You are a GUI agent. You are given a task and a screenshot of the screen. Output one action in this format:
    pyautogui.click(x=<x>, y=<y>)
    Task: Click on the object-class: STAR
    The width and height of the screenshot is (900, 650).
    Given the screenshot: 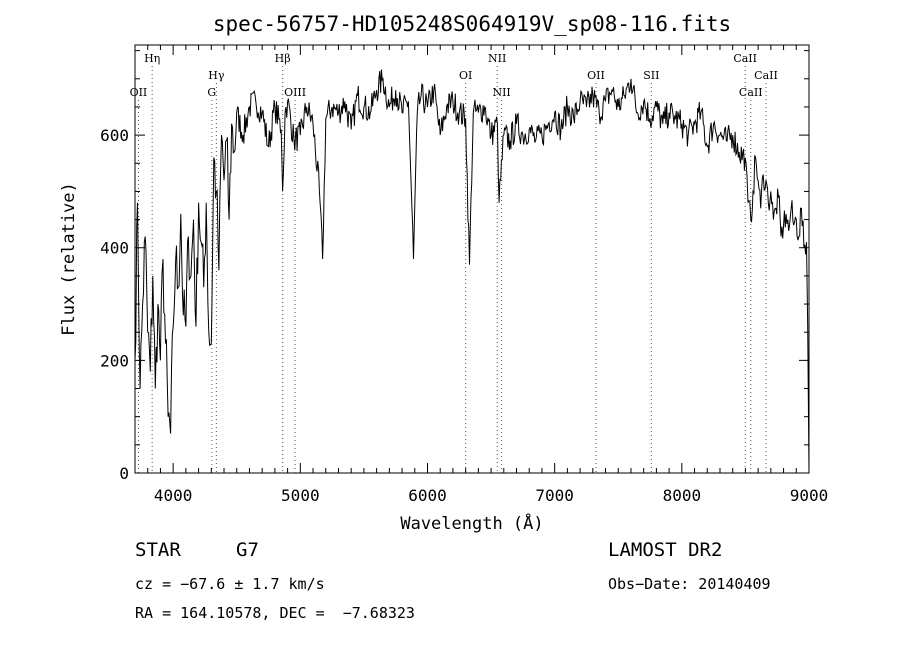 What is the action you would take?
    pyautogui.click(x=158, y=550)
    